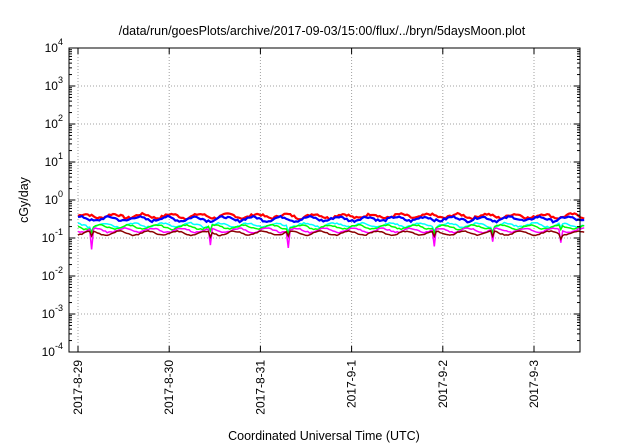  What do you see at coordinates (52, 350) in the screenshot?
I see `y-tick-label: 10⁻⁴` at bounding box center [52, 350].